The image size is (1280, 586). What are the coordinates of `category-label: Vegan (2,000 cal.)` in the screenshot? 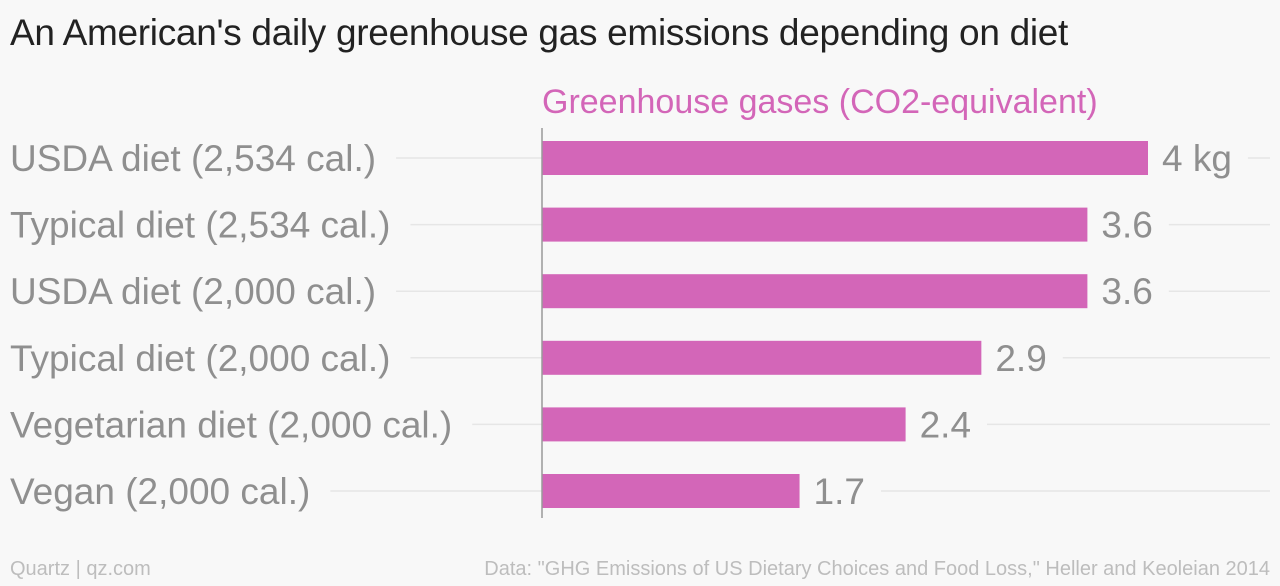 It's located at (160, 491).